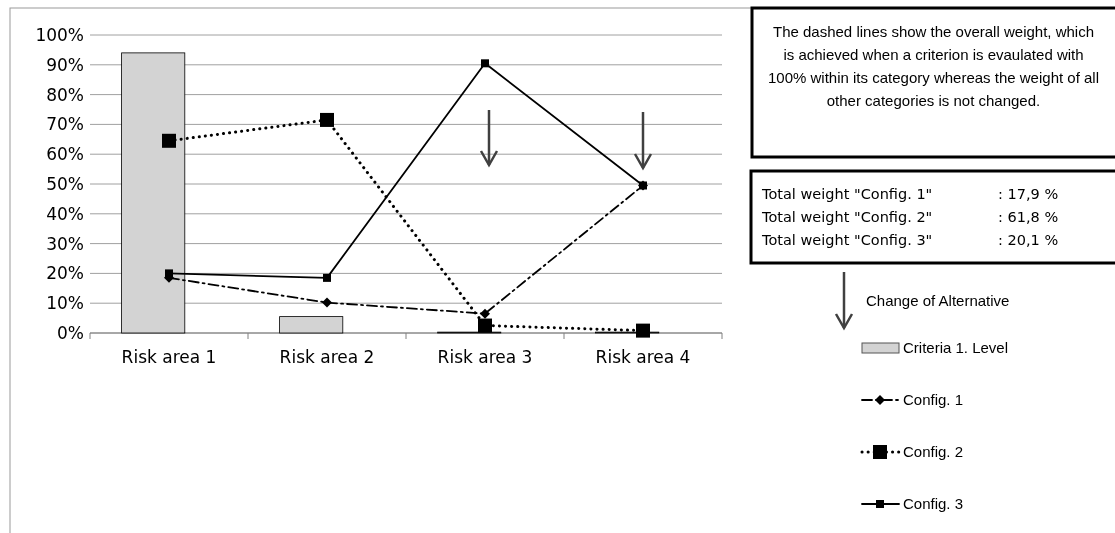 The height and width of the screenshot is (533, 1115). I want to click on y-tick-label: 20%, so click(65, 273).